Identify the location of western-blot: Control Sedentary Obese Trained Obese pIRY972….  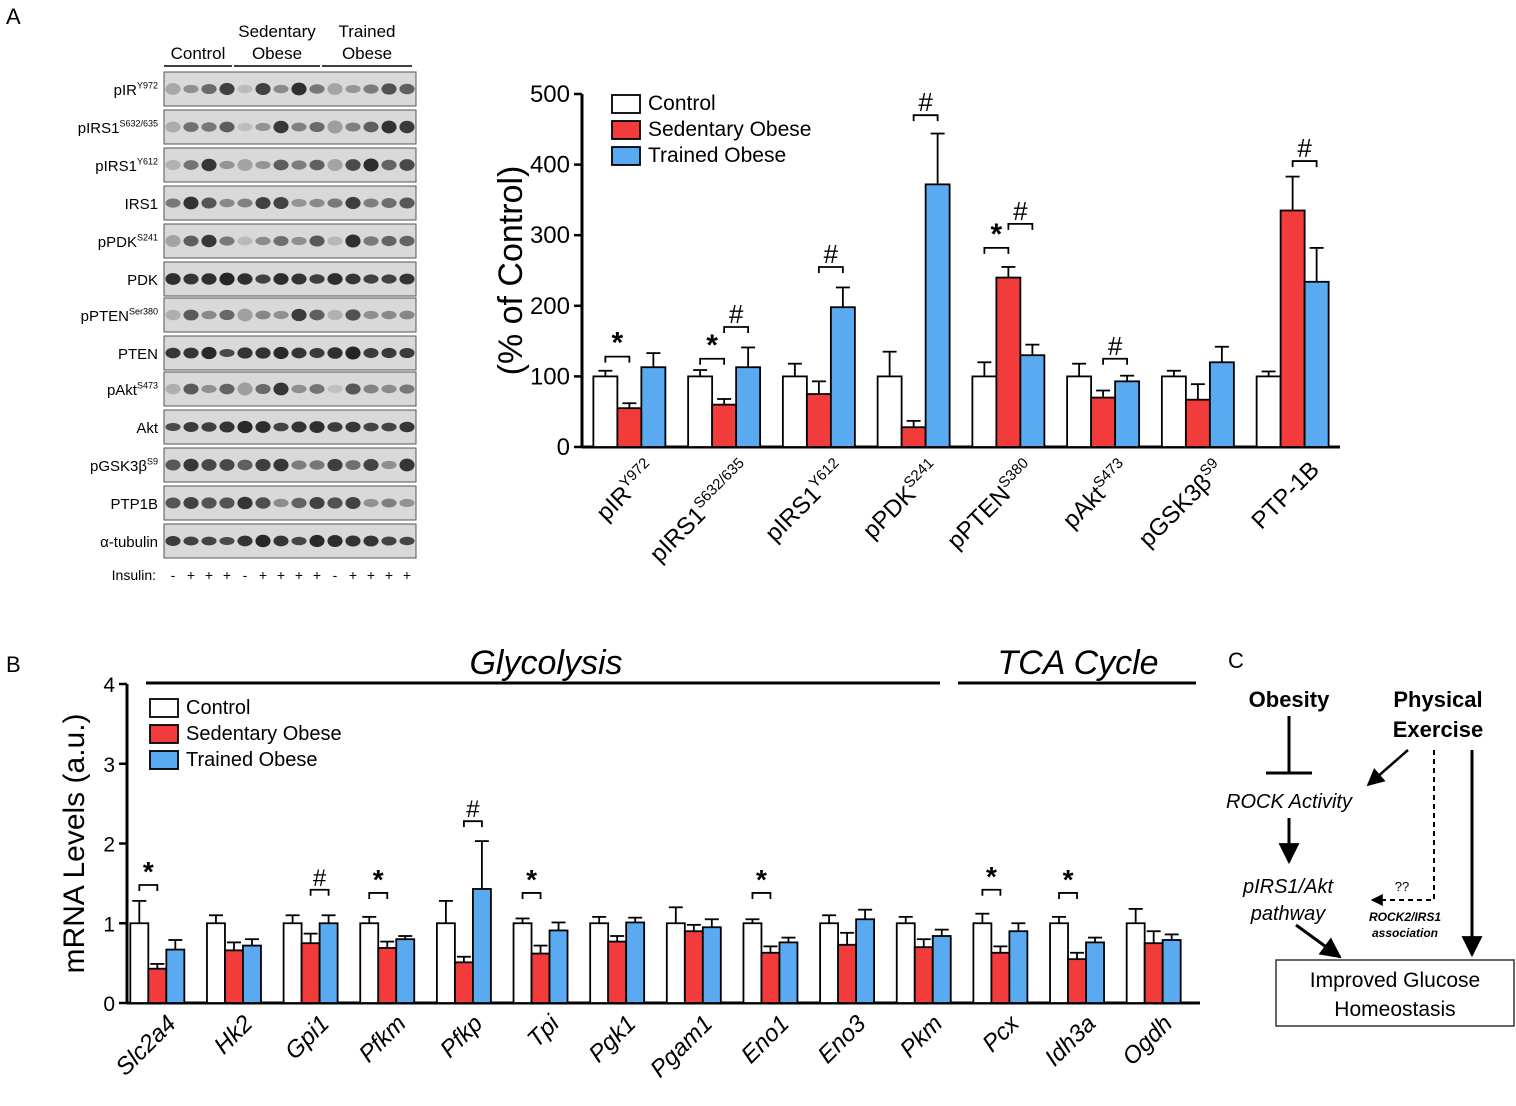
(247, 302).